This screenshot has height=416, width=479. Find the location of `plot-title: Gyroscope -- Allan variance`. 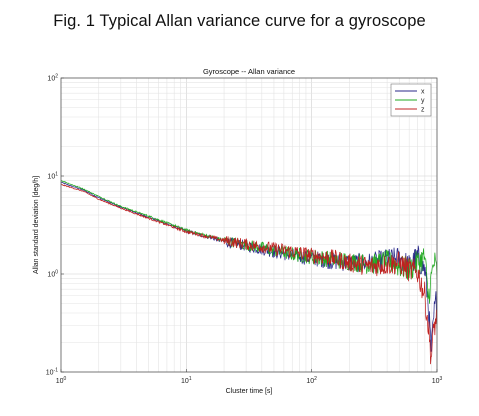

plot-title: Gyroscope -- Allan variance is located at coordinates (249, 71).